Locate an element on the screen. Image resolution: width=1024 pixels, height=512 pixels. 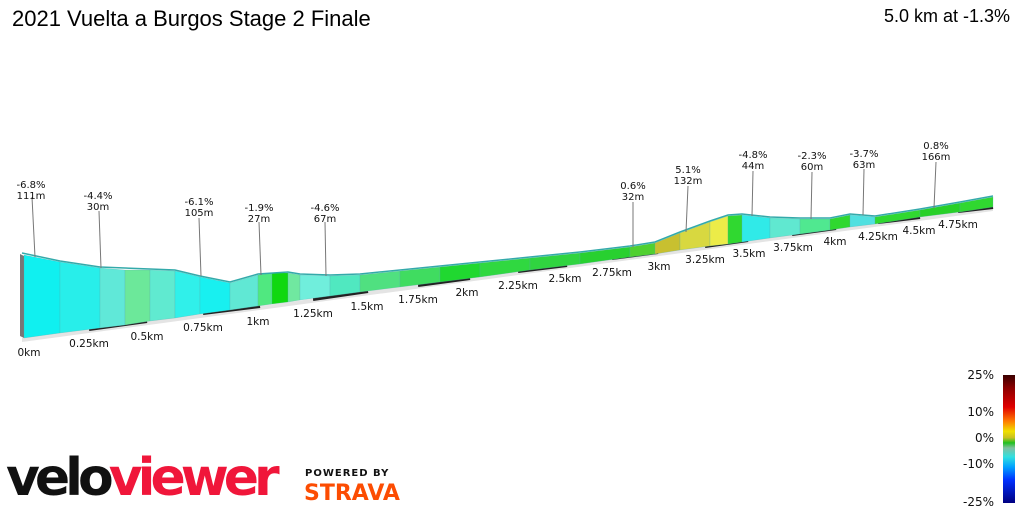
svg-text: 0.8% is located at coordinates (935, 146).